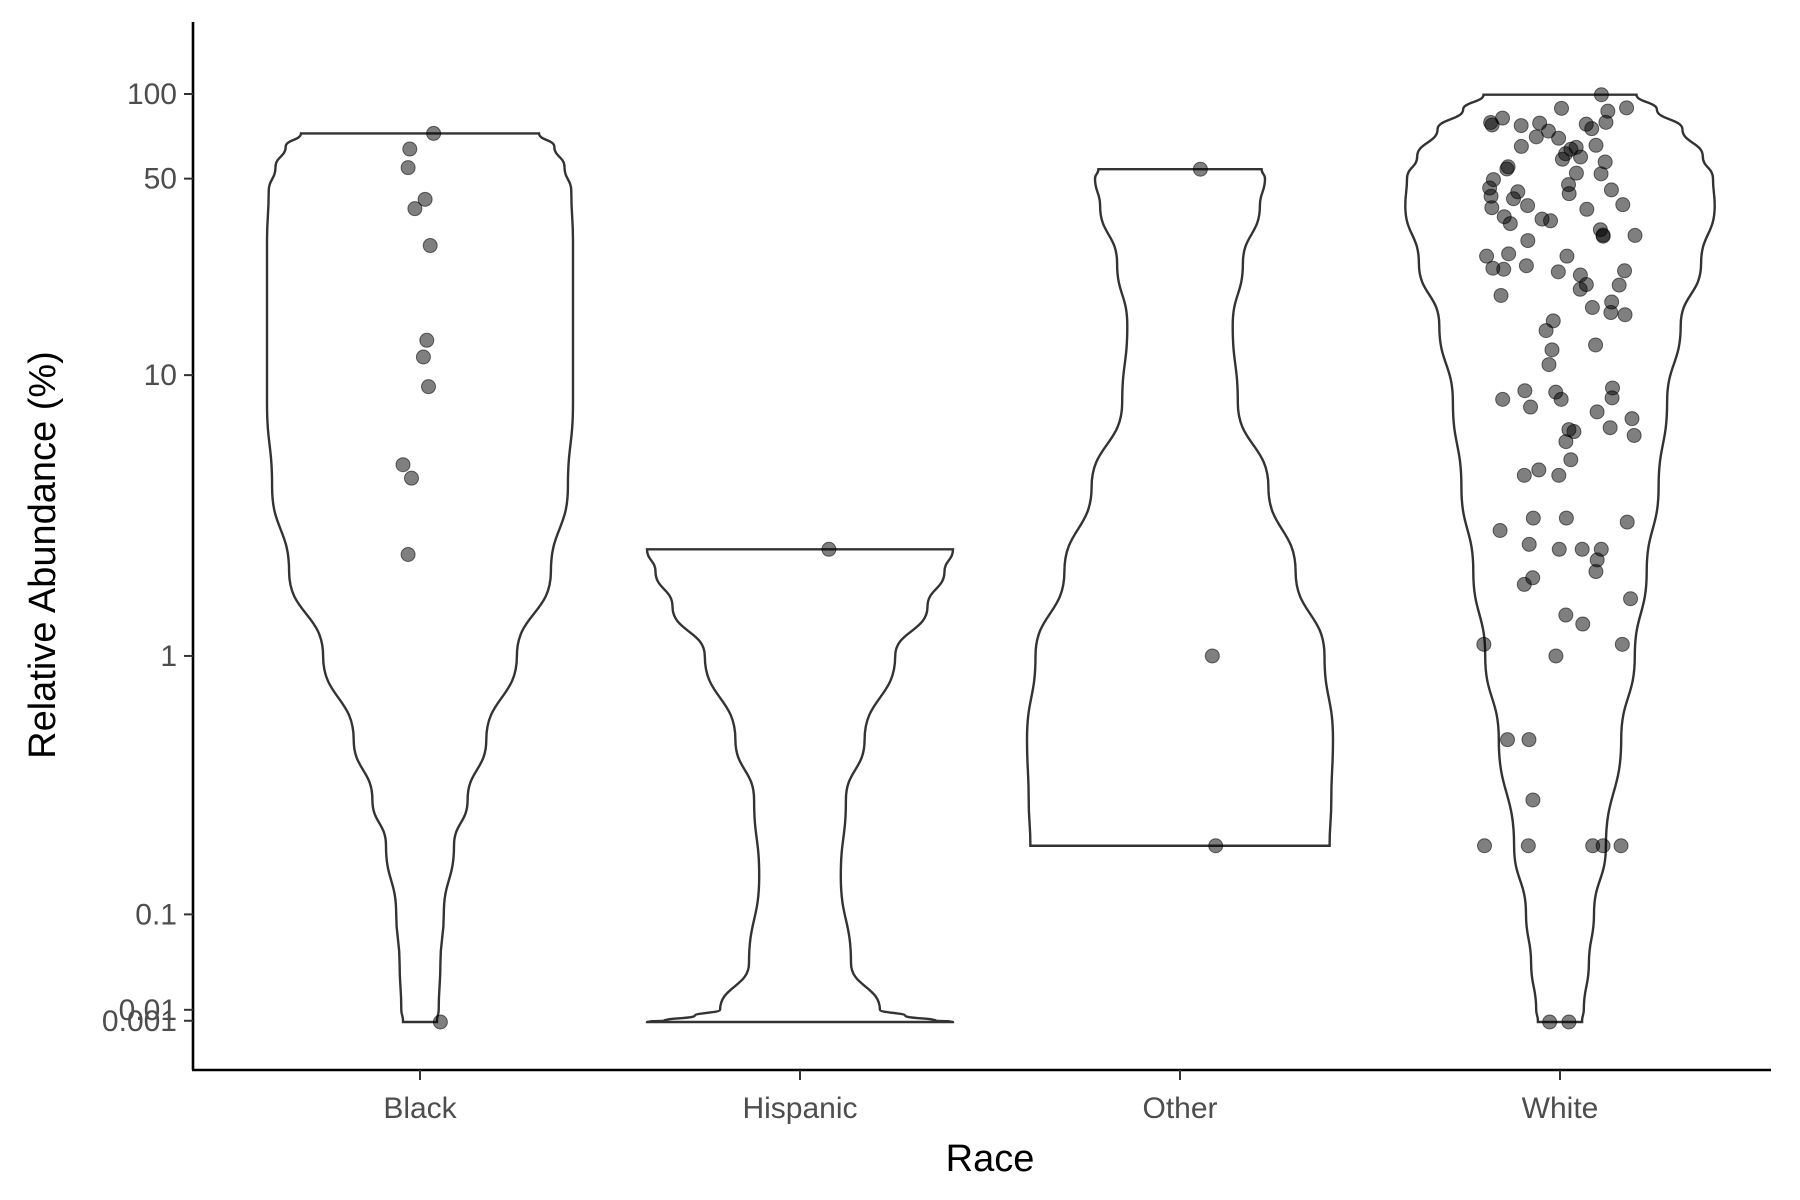 This screenshot has width=1800, height=1200. I want to click on data-point-hispanic, so click(829, 549).